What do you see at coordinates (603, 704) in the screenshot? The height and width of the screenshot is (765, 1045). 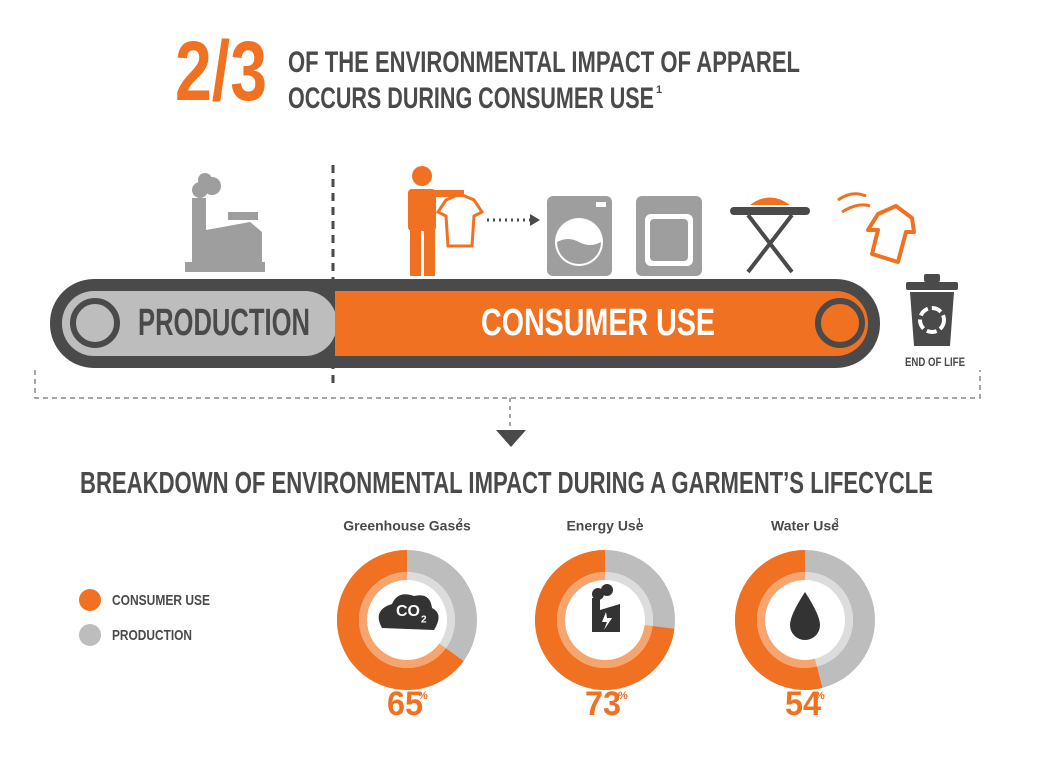 I see `chart-value: 73` at bounding box center [603, 704].